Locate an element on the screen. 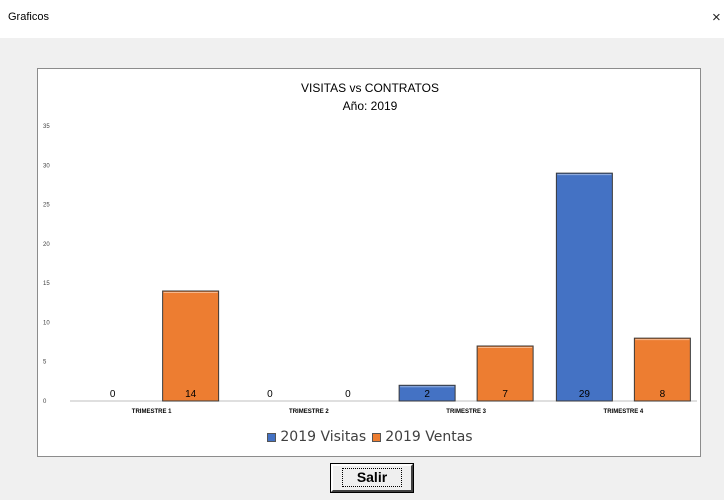 Image resolution: width=724 pixels, height=500 pixels. data-label: 2 is located at coordinates (427, 394).